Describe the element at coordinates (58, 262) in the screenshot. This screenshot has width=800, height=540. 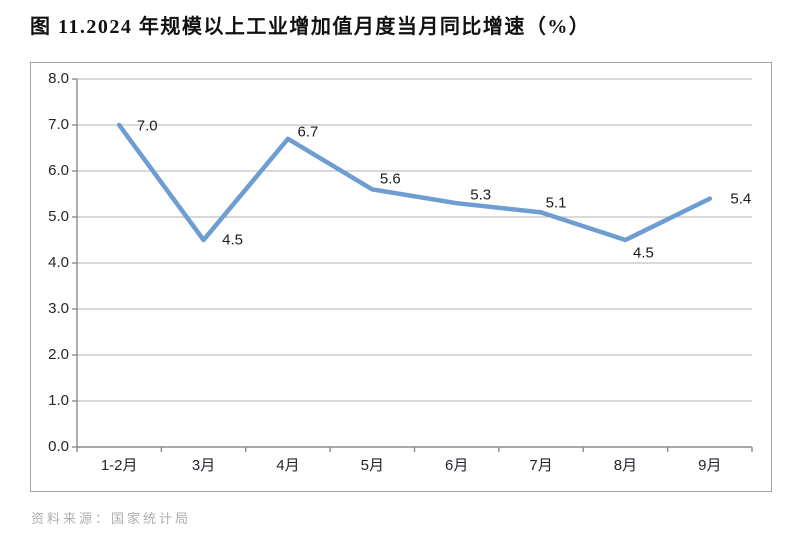
I see `y-axis-tick-label: 4.0` at that location.